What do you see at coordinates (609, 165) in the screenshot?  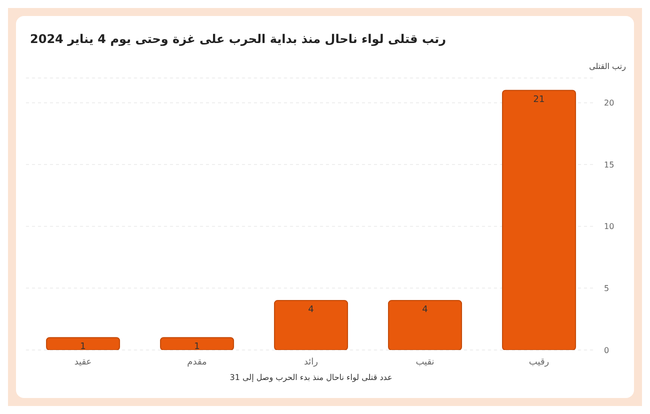 I see `y-tick-label: 15` at bounding box center [609, 165].